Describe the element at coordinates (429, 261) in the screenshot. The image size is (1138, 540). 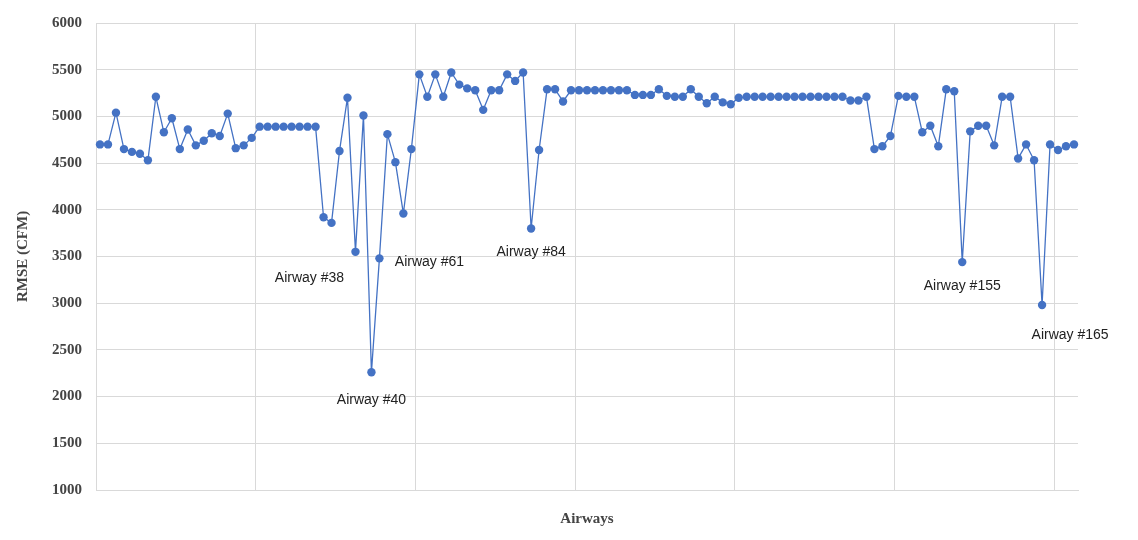
I see `annotation: Airway #61` at that location.